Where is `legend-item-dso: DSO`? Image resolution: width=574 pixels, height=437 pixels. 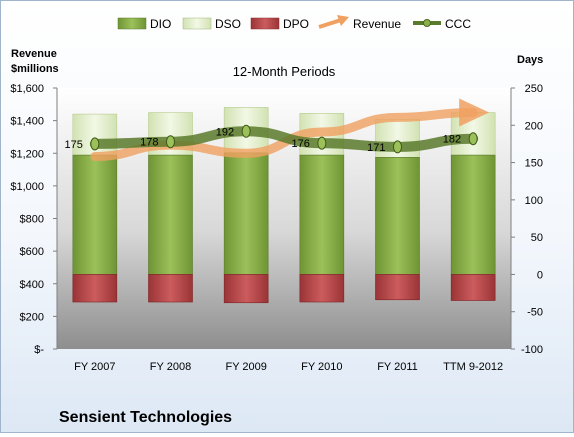 legend-item-dso: DSO is located at coordinates (211, 24).